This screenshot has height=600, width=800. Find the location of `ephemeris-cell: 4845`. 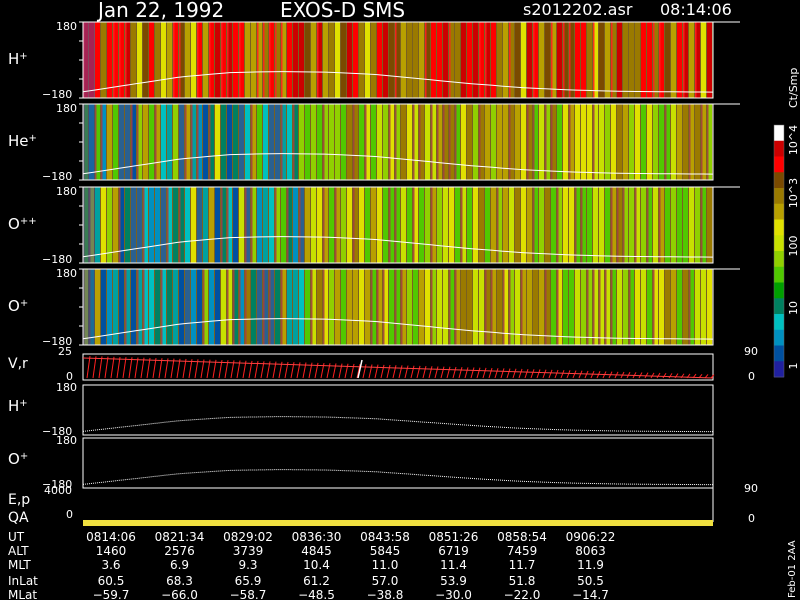

ephemeris-cell: 4845 is located at coordinates (316, 551).